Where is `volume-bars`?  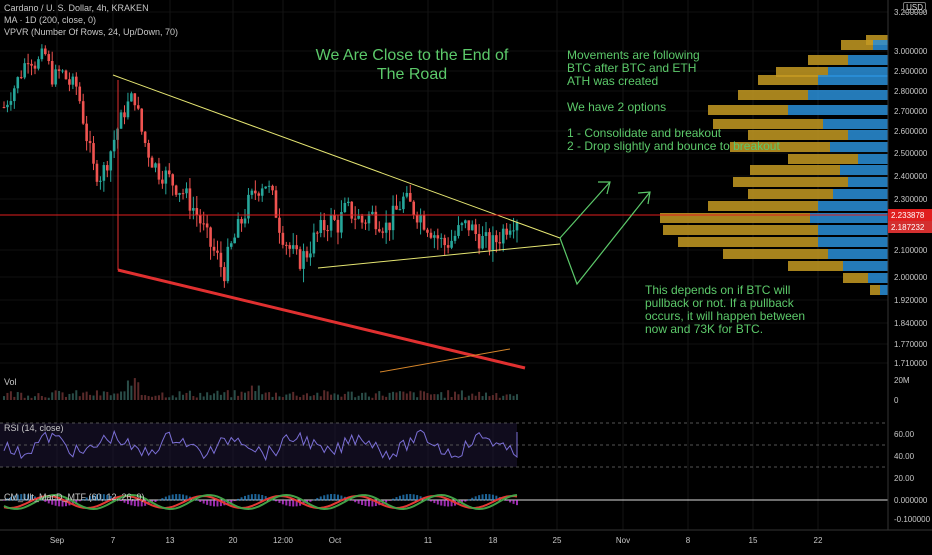
volume-bars is located at coordinates (260, 389).